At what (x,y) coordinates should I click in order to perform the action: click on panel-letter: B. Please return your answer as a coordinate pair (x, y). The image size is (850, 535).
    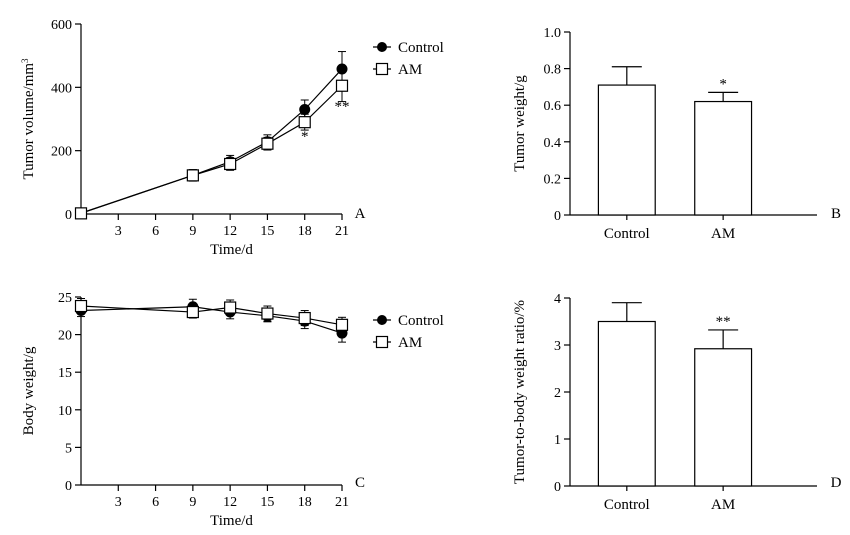
    Looking at the image, I should click on (836, 214).